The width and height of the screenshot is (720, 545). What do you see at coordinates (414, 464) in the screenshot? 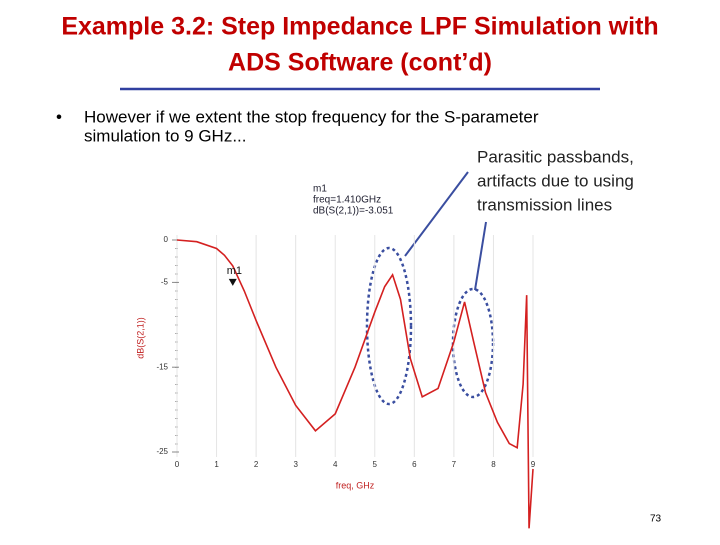
I see `x-tick-label: 6` at bounding box center [414, 464].